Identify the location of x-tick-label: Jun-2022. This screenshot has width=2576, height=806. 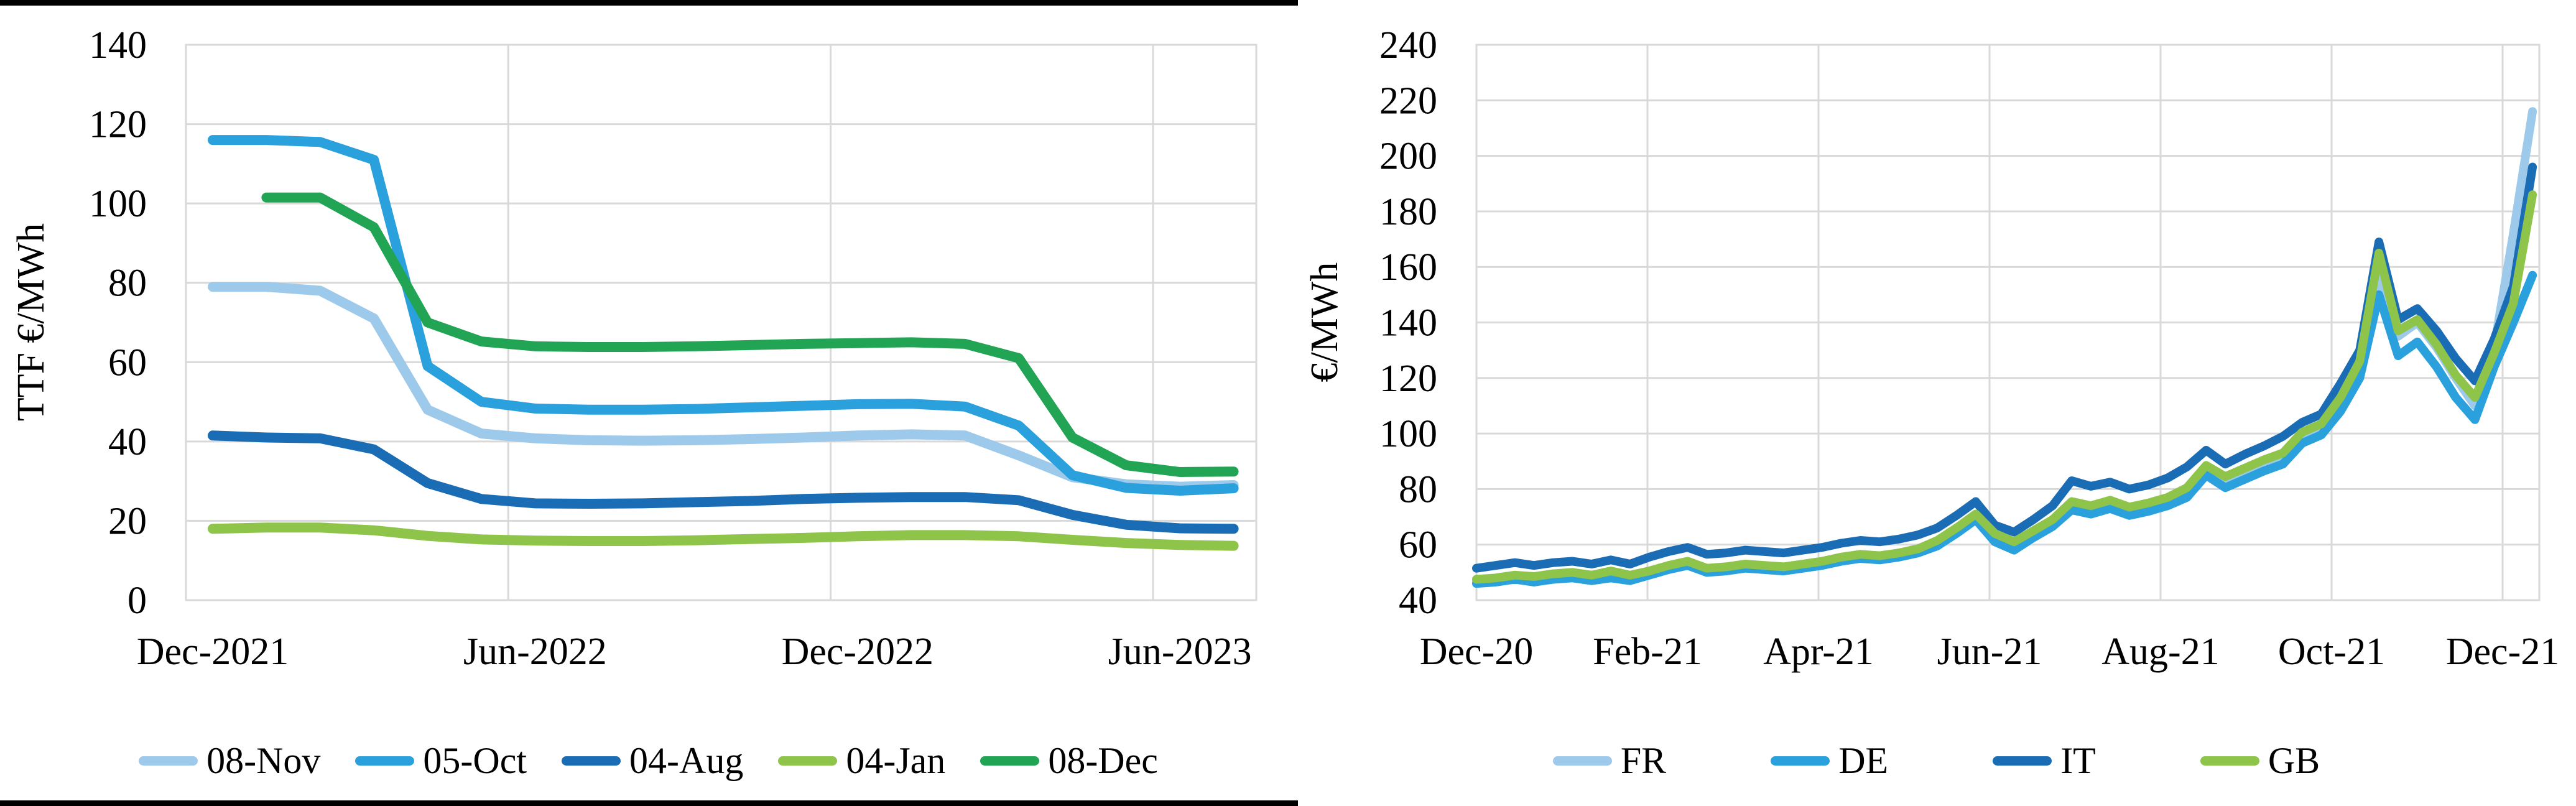
(535, 652).